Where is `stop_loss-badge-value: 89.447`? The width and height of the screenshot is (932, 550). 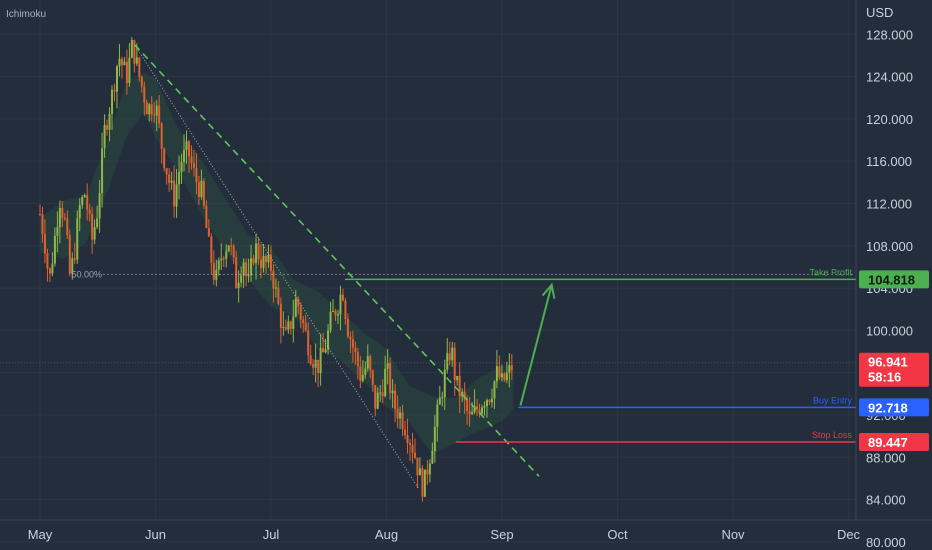
stop_loss-badge-value: 89.447 is located at coordinates (888, 442).